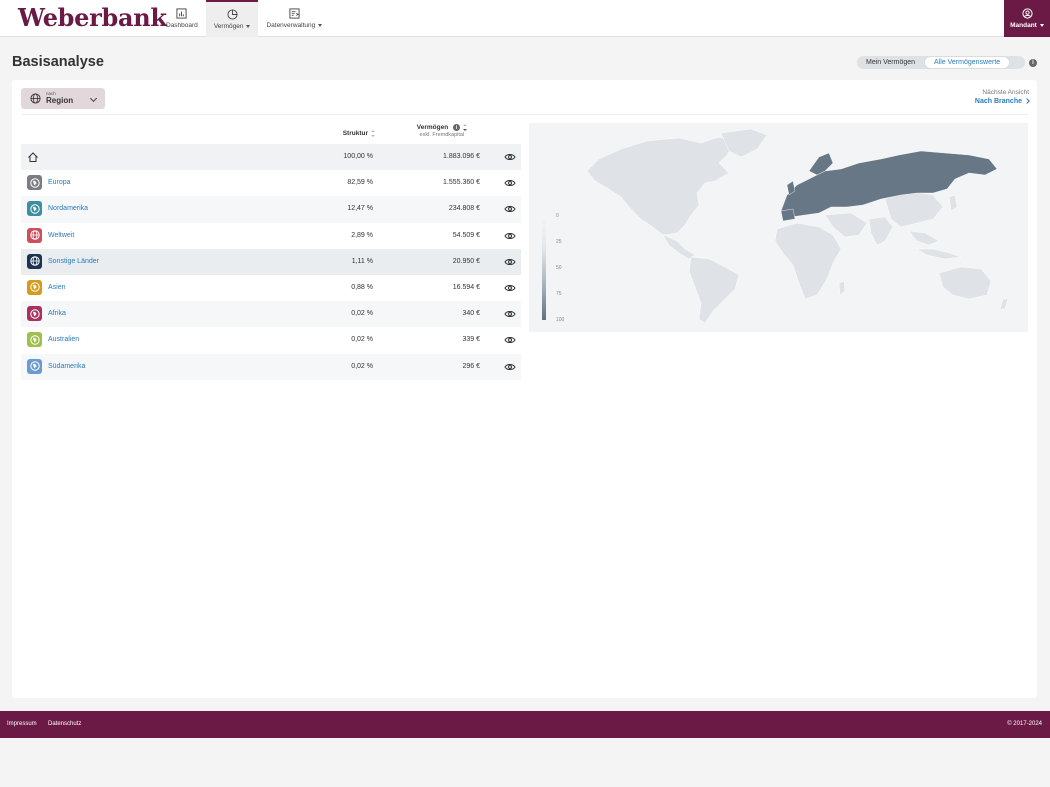 Image resolution: width=1050 pixels, height=787 pixels. What do you see at coordinates (294, 13) in the screenshot?
I see `data-icon` at bounding box center [294, 13].